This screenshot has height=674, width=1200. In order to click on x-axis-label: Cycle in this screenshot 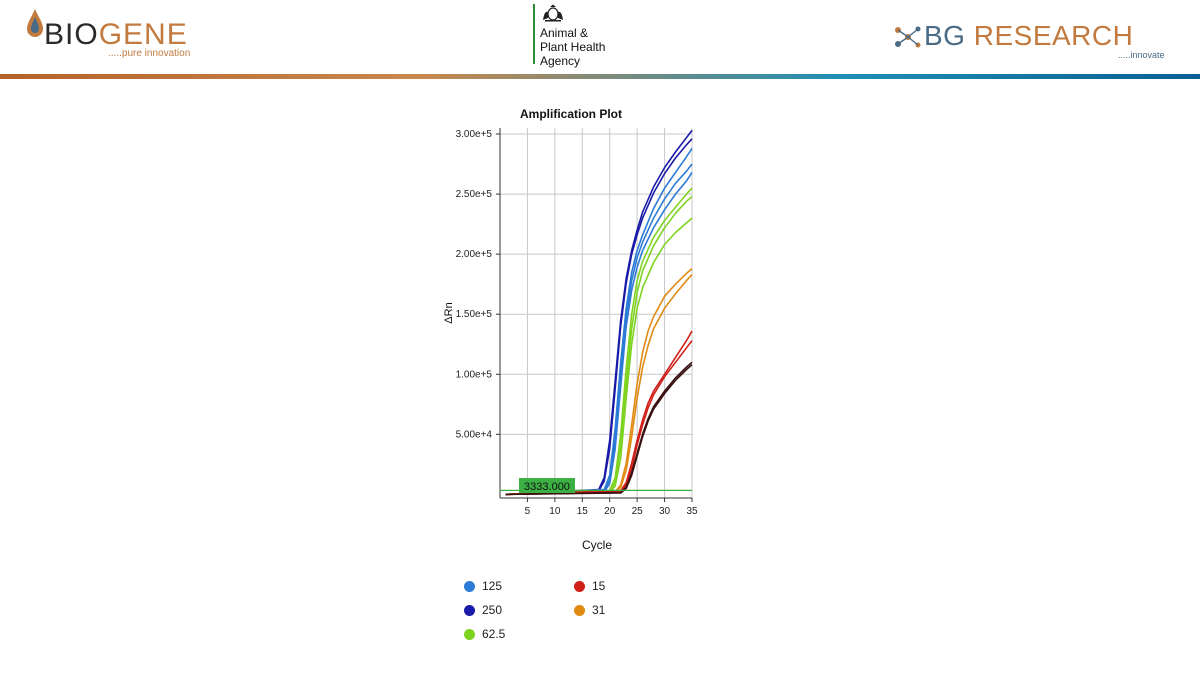, I will do `click(597, 545)`.